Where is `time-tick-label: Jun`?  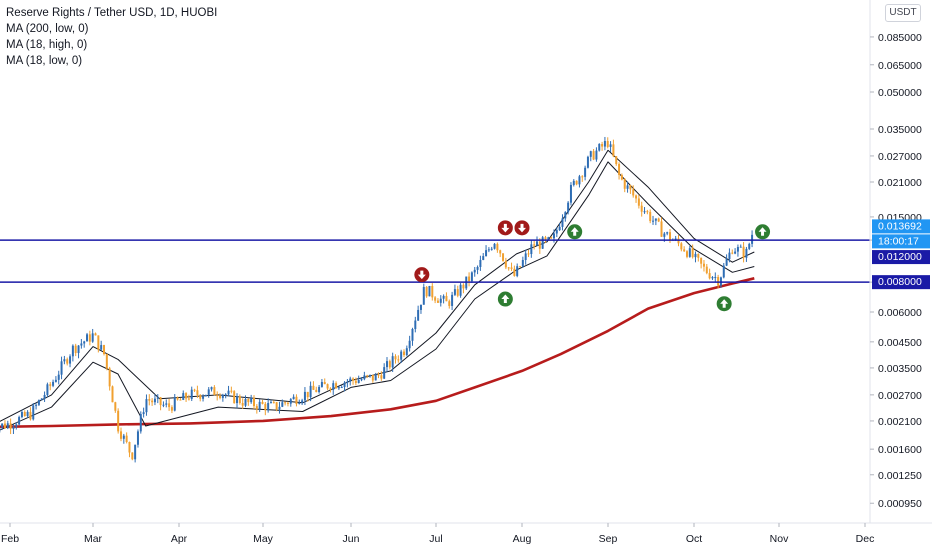 time-tick-label: Jun is located at coordinates (351, 539).